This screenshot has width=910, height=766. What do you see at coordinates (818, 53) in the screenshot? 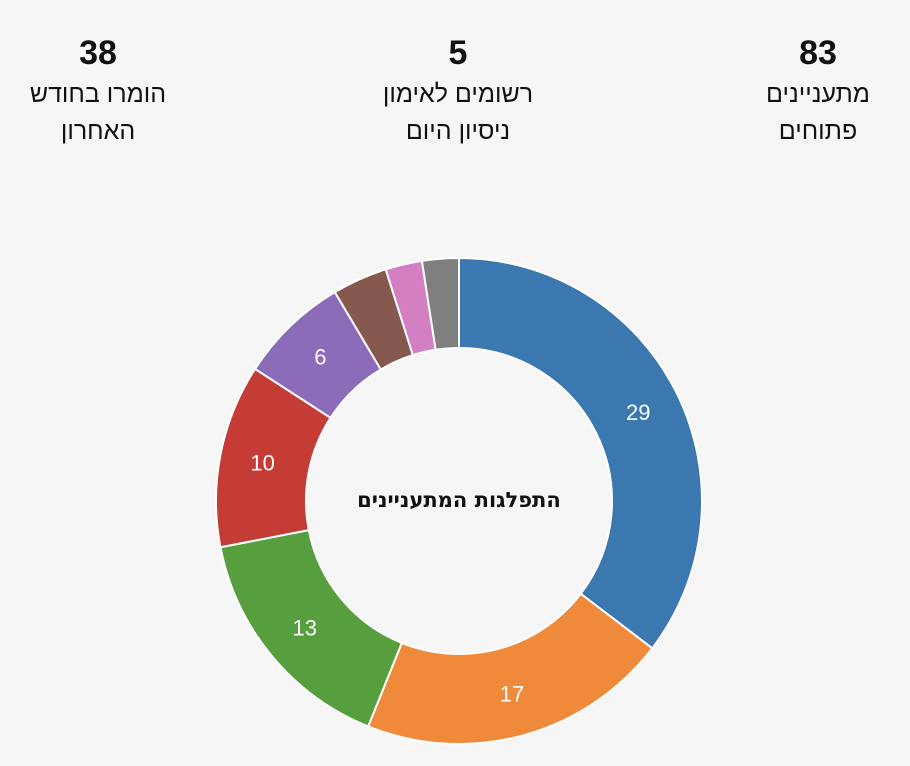
I see `kpi-value: 83` at bounding box center [818, 53].